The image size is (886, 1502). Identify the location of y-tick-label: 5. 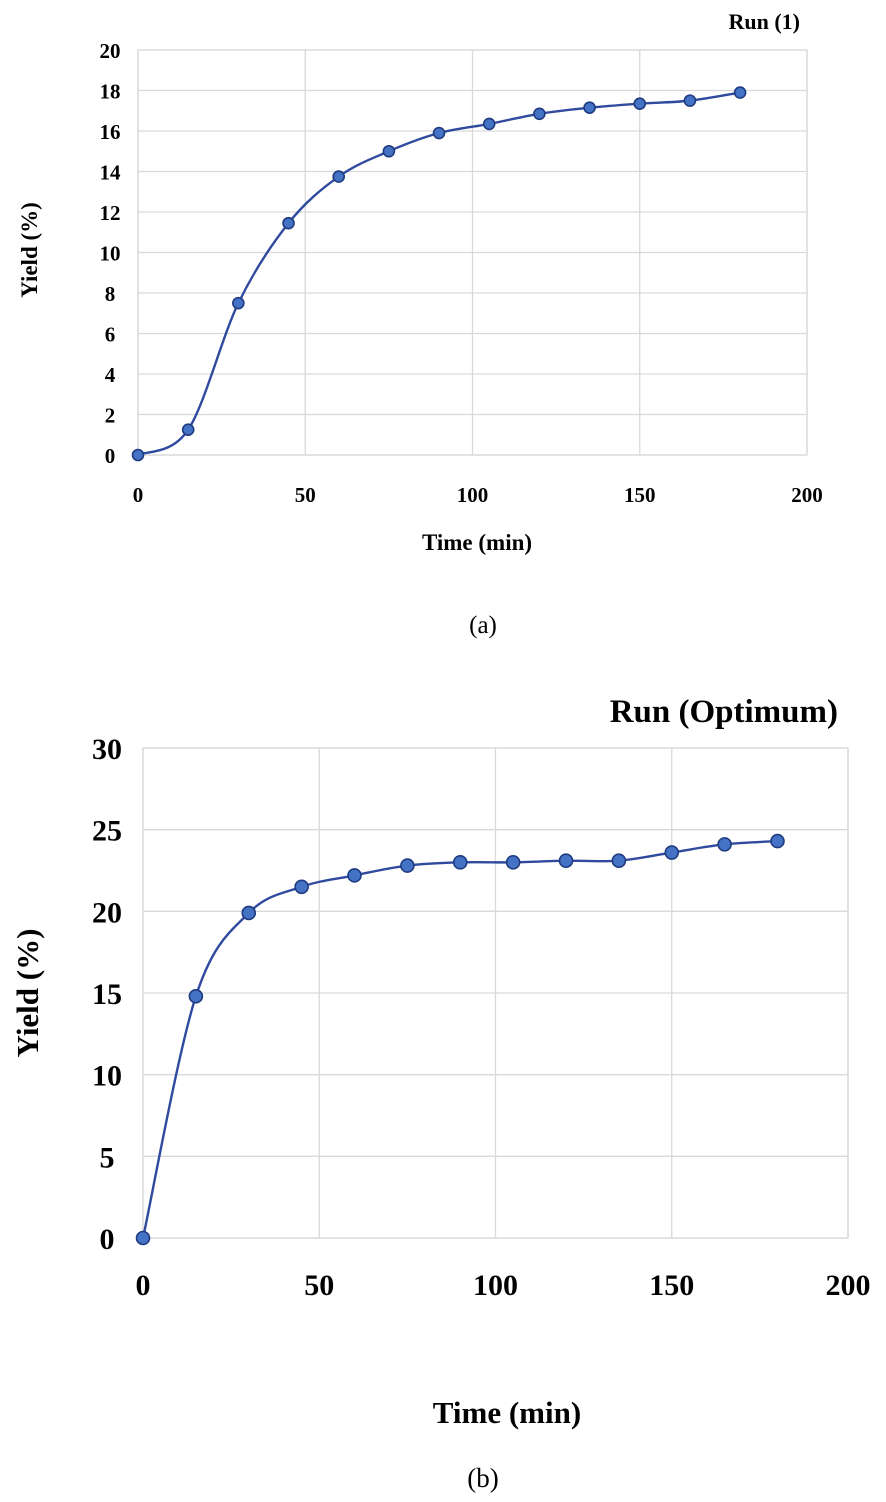
(107, 1157).